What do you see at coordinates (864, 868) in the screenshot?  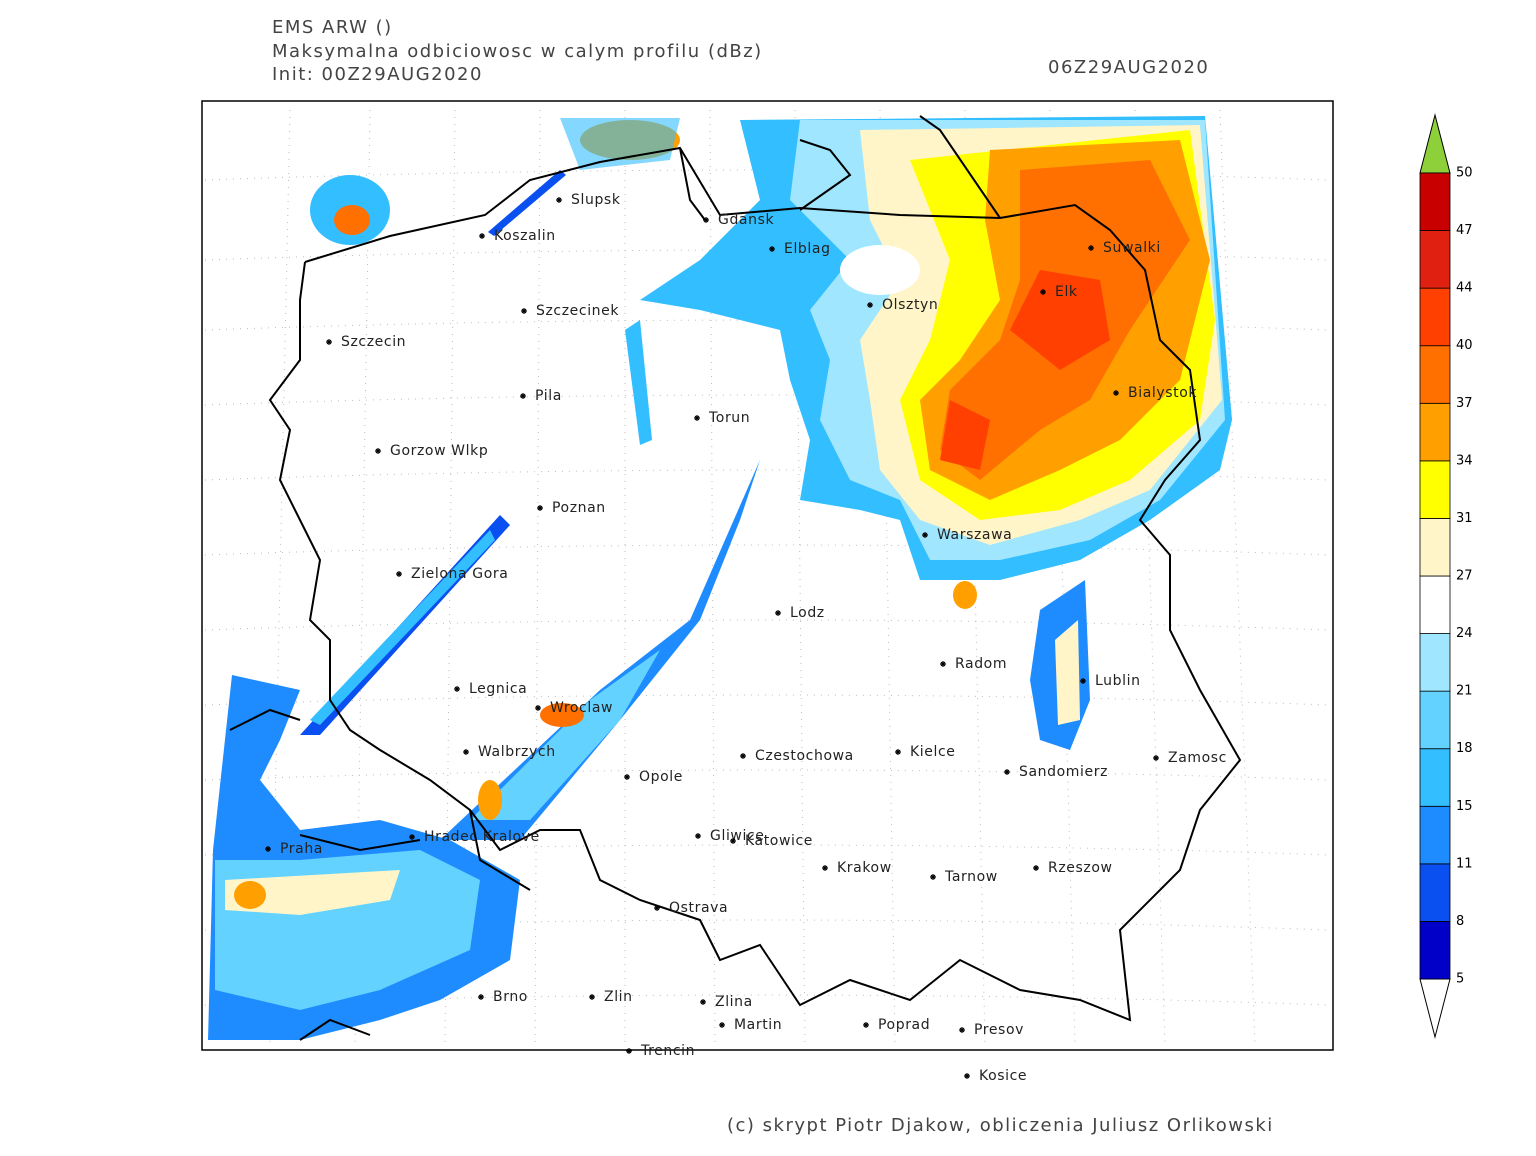 I see `city-label: Krakow` at bounding box center [864, 868].